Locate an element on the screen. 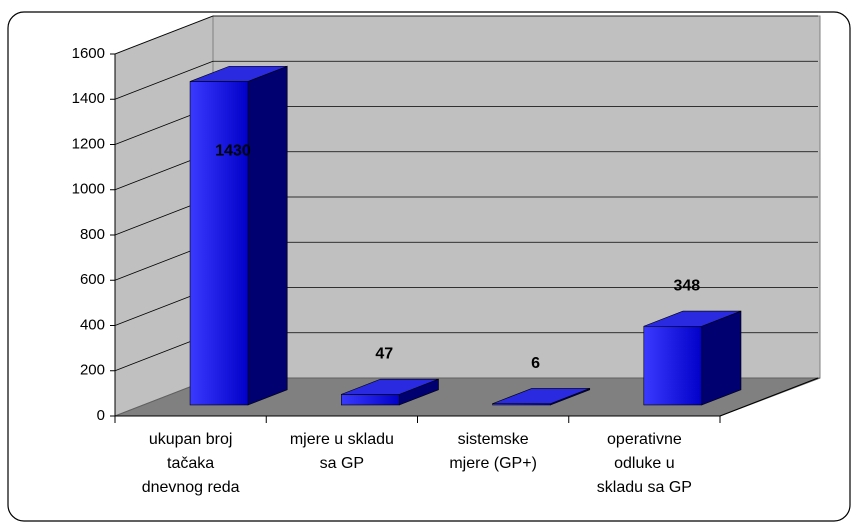 The width and height of the screenshot is (858, 528). y-tick-label: 200 is located at coordinates (92, 370).